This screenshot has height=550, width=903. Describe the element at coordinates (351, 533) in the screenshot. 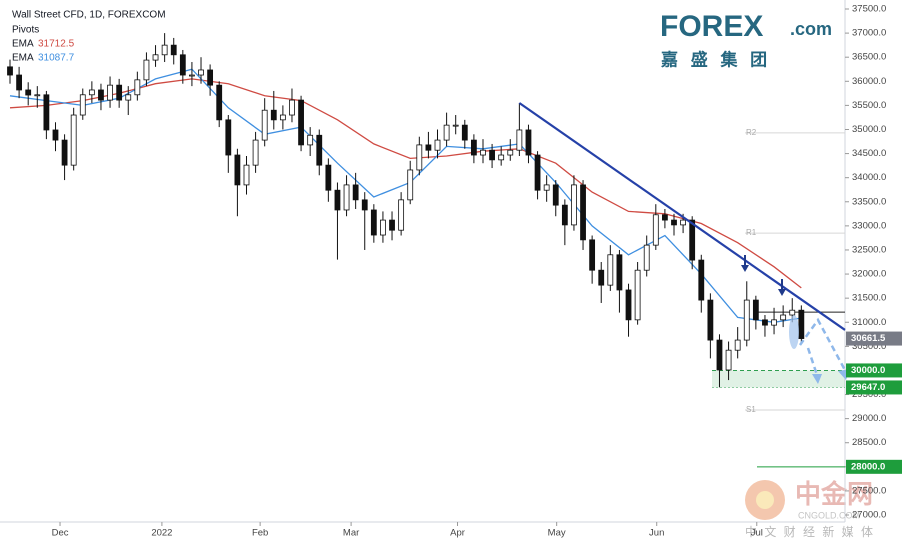

I see `x-tick-label: Mar` at that location.